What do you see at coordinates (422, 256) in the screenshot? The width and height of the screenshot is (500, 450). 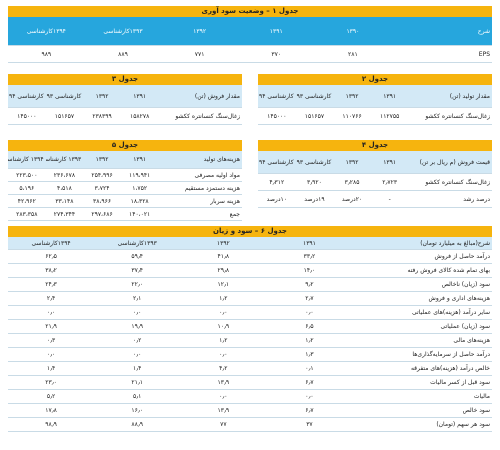 I see `cell: درآمد حاصل از فروش` at bounding box center [422, 256].